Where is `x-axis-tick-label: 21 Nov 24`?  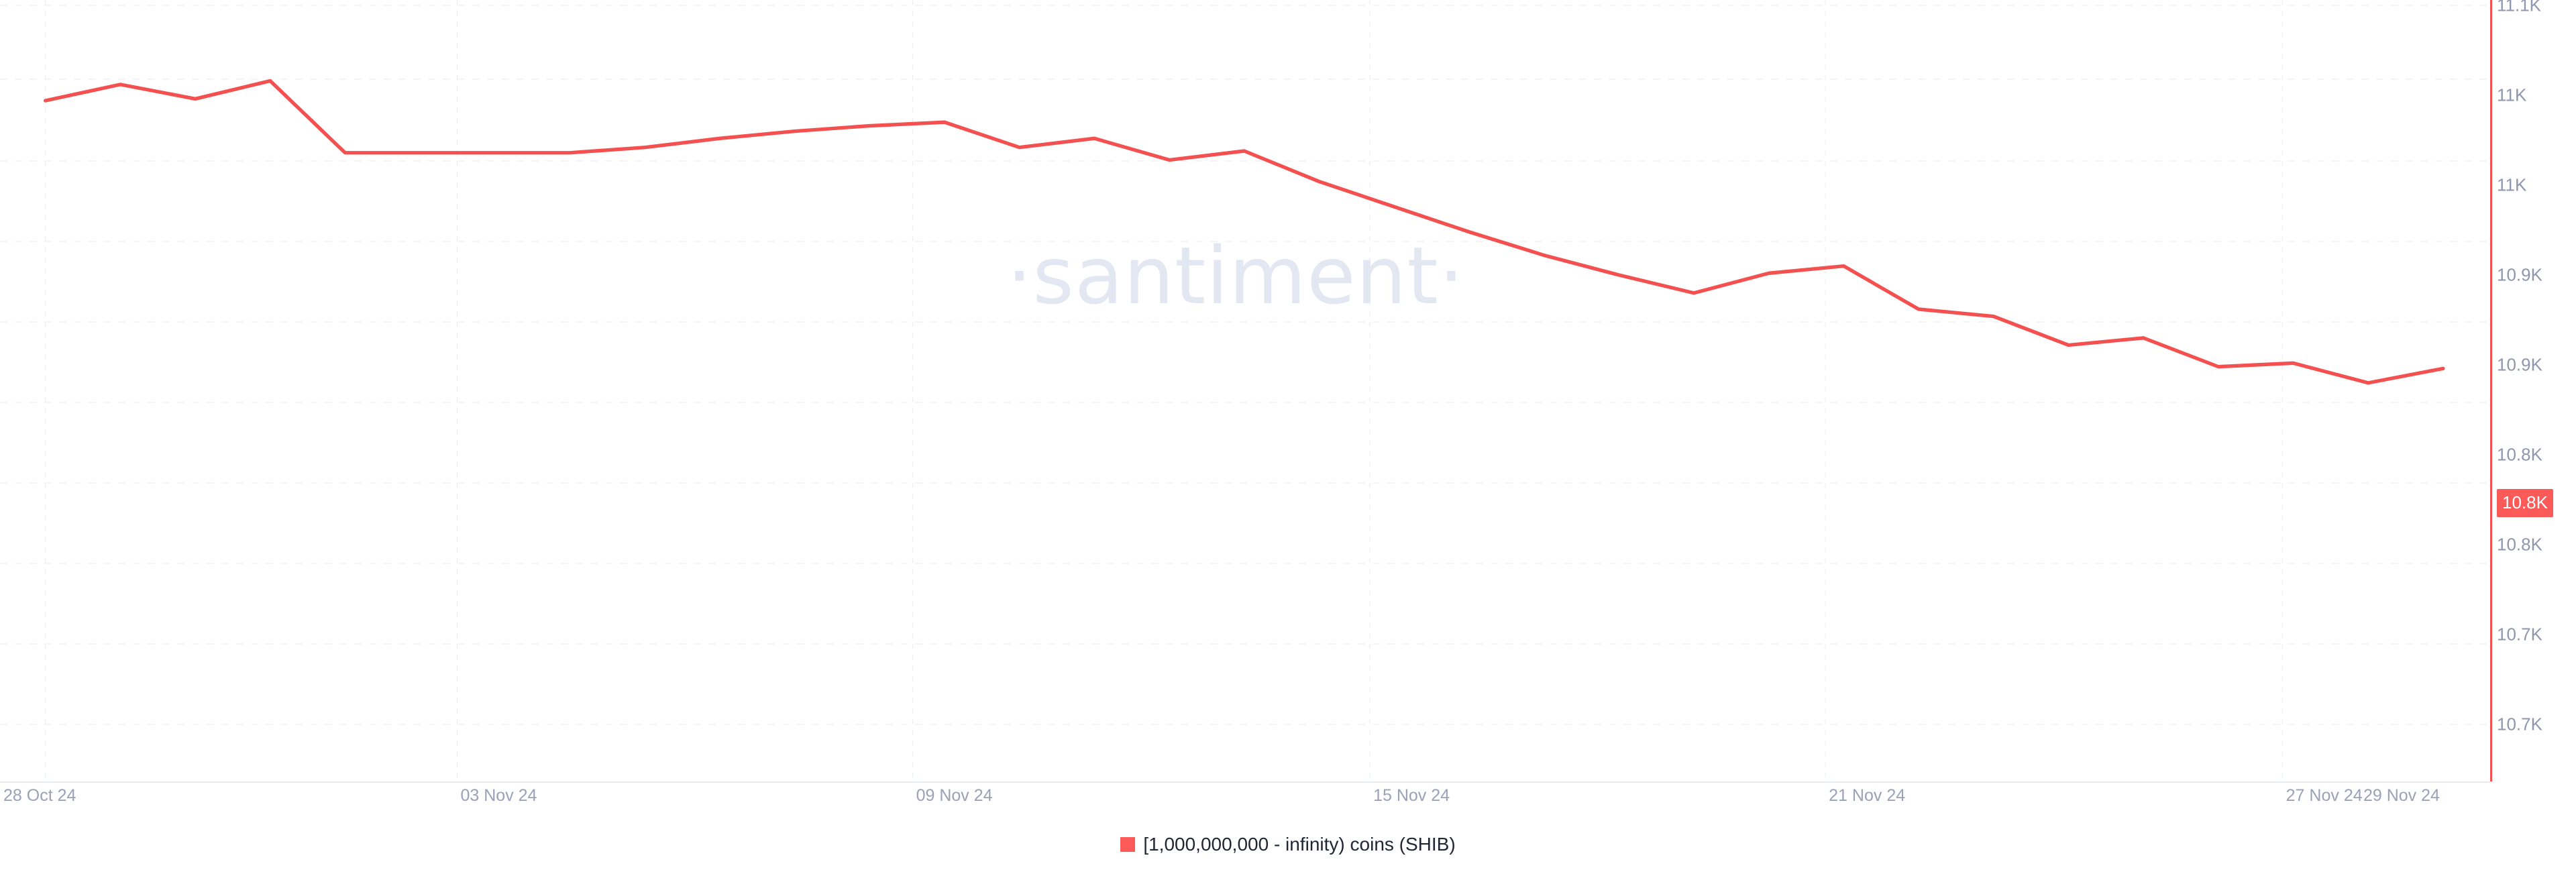
x-axis-tick-label: 21 Nov 24 is located at coordinates (1867, 795).